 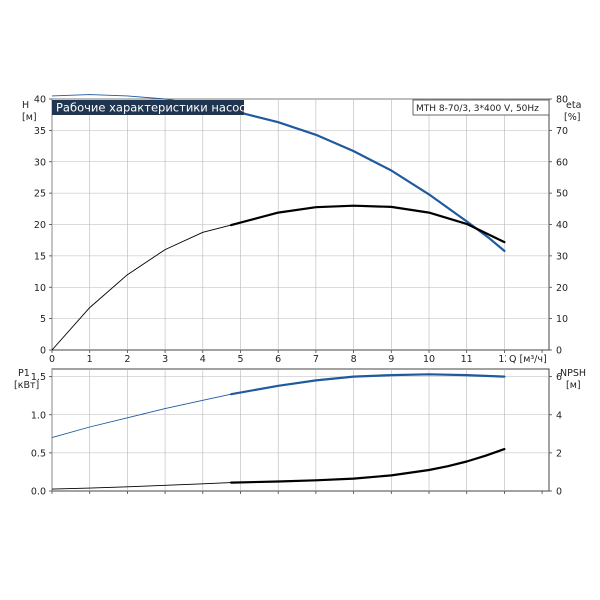 I want to click on y-left-unit-p1: [кВт], so click(x=26, y=385).